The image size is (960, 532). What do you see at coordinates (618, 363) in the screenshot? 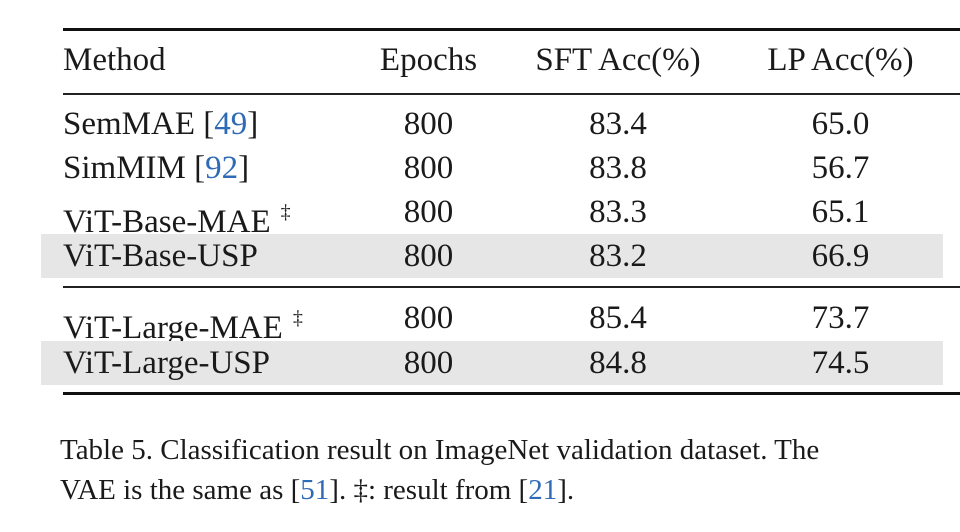
I see `sft-acc-value: 84.8` at bounding box center [618, 363].